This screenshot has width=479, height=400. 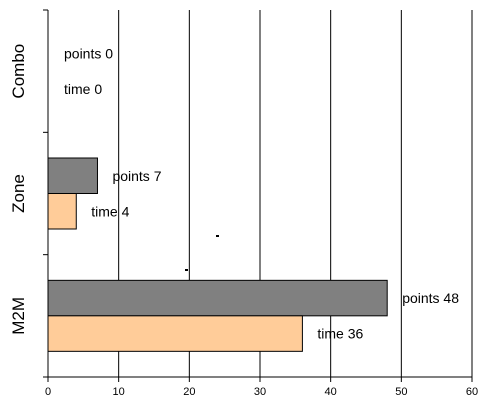 I want to click on x-tick-label: 10, so click(x=119, y=392).